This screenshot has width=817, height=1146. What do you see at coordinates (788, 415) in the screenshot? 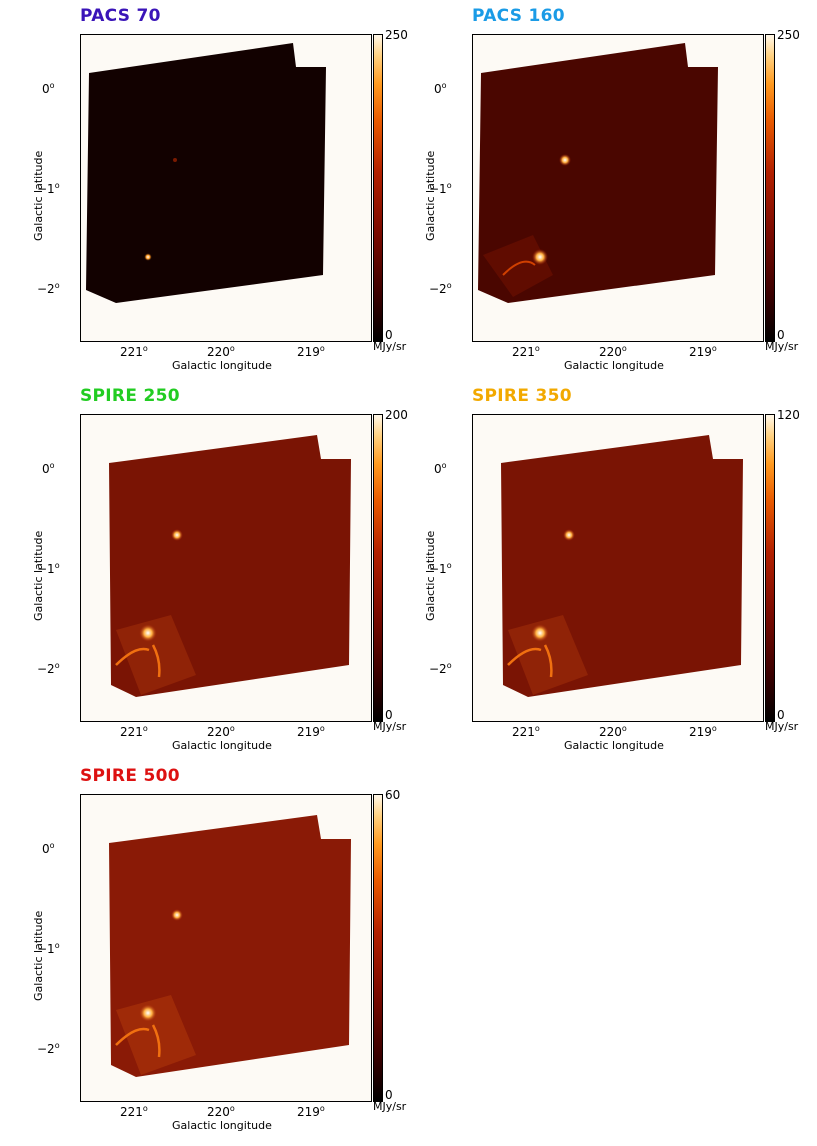
I see `colorbar-max: 120` at bounding box center [788, 415].